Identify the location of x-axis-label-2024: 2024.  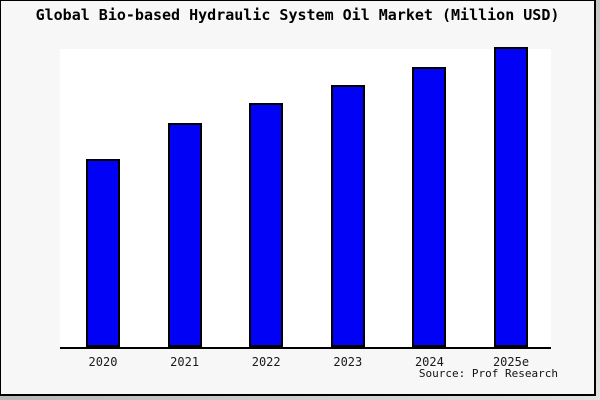
(429, 362).